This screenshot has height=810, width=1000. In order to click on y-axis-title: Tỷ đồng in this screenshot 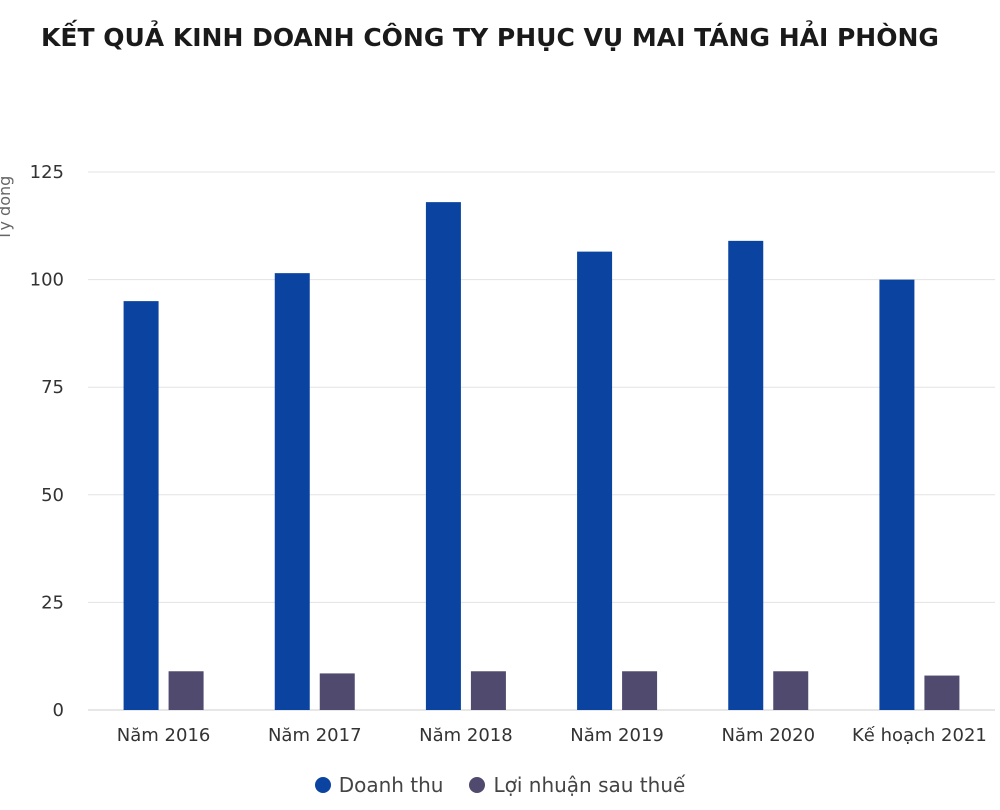, I will do `click(7, 209)`.